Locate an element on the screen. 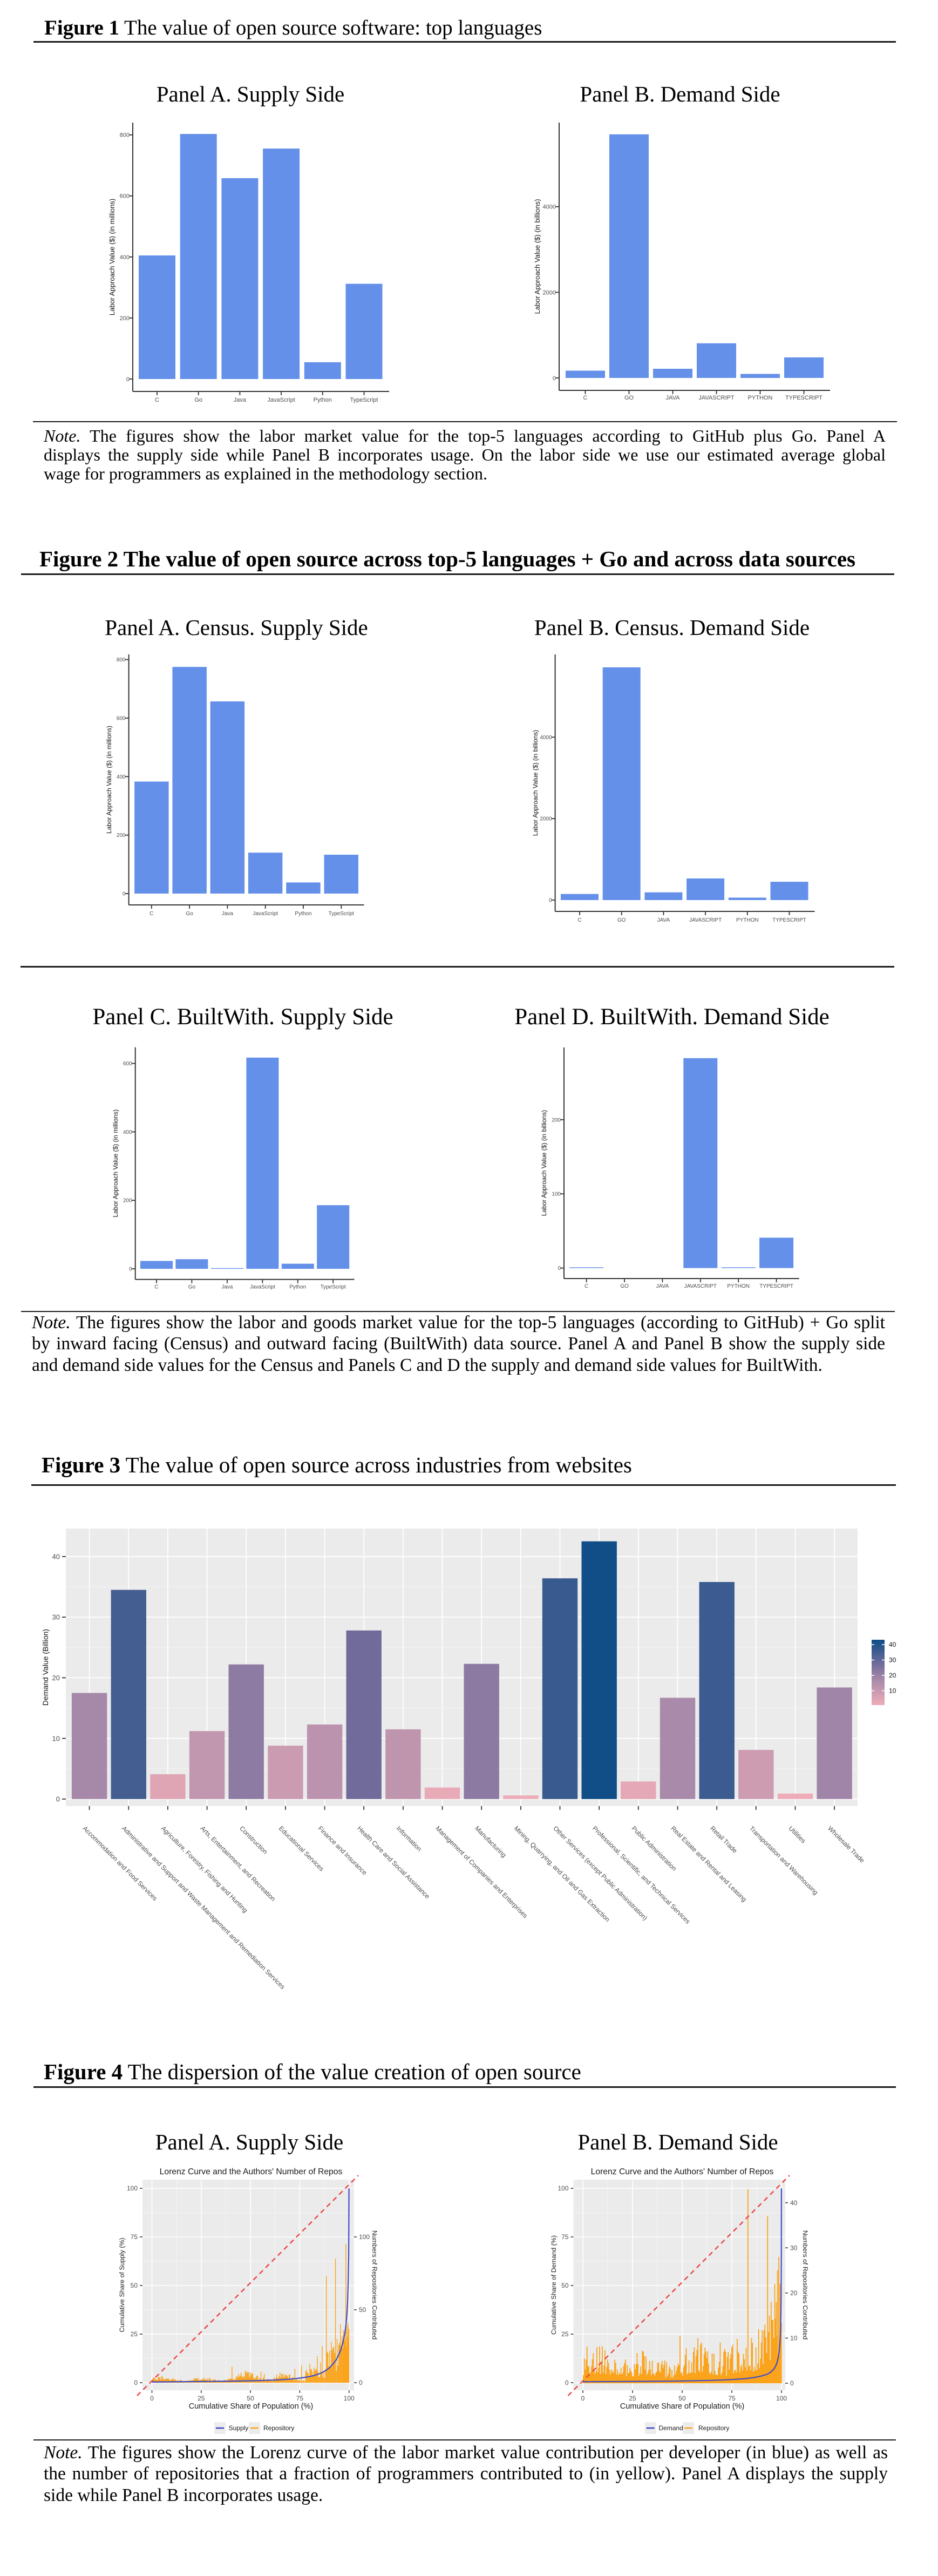 The image size is (938, 2576). svg-text: GO is located at coordinates (629, 398).